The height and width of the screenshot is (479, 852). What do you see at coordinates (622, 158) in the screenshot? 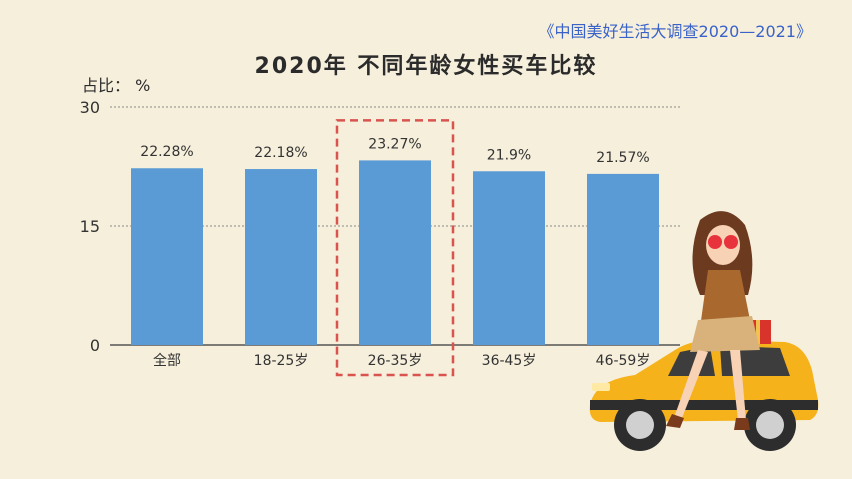
I see `data-label: 21.57%` at bounding box center [622, 158].